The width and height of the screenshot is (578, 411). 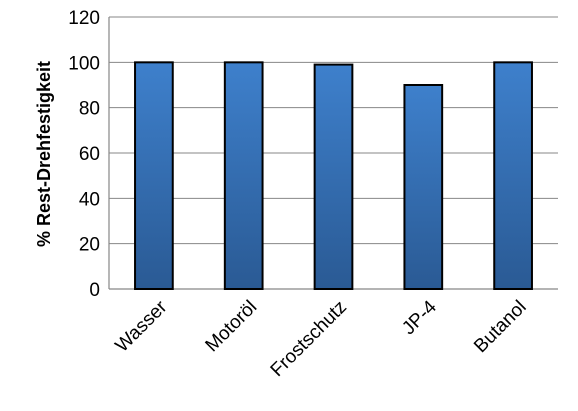 I want to click on category-label: Wasser, so click(x=142, y=326).